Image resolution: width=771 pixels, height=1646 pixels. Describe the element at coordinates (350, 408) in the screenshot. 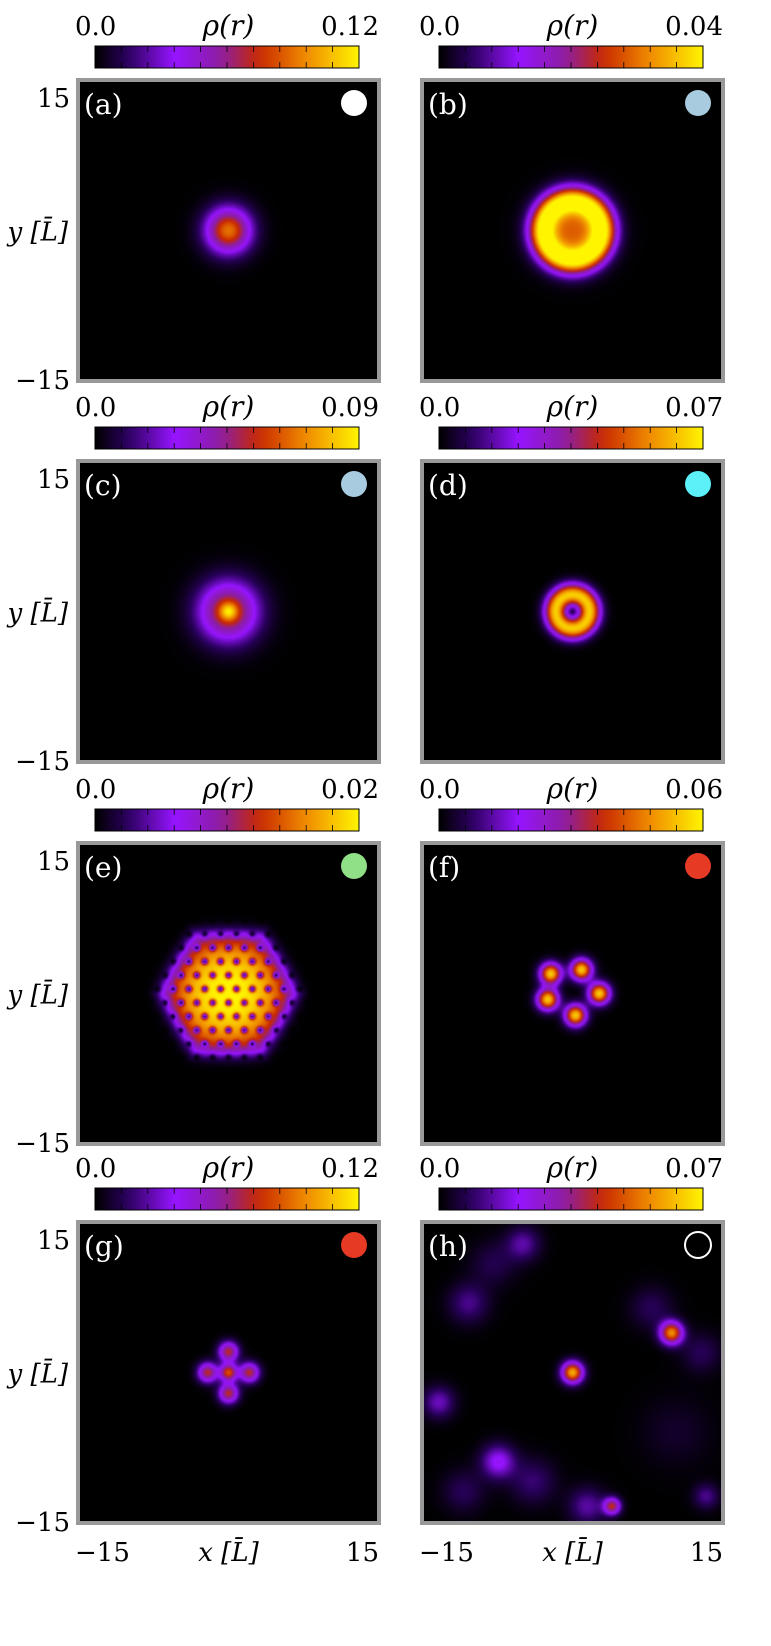

I see `colorbar-max-label: 0.09` at that location.